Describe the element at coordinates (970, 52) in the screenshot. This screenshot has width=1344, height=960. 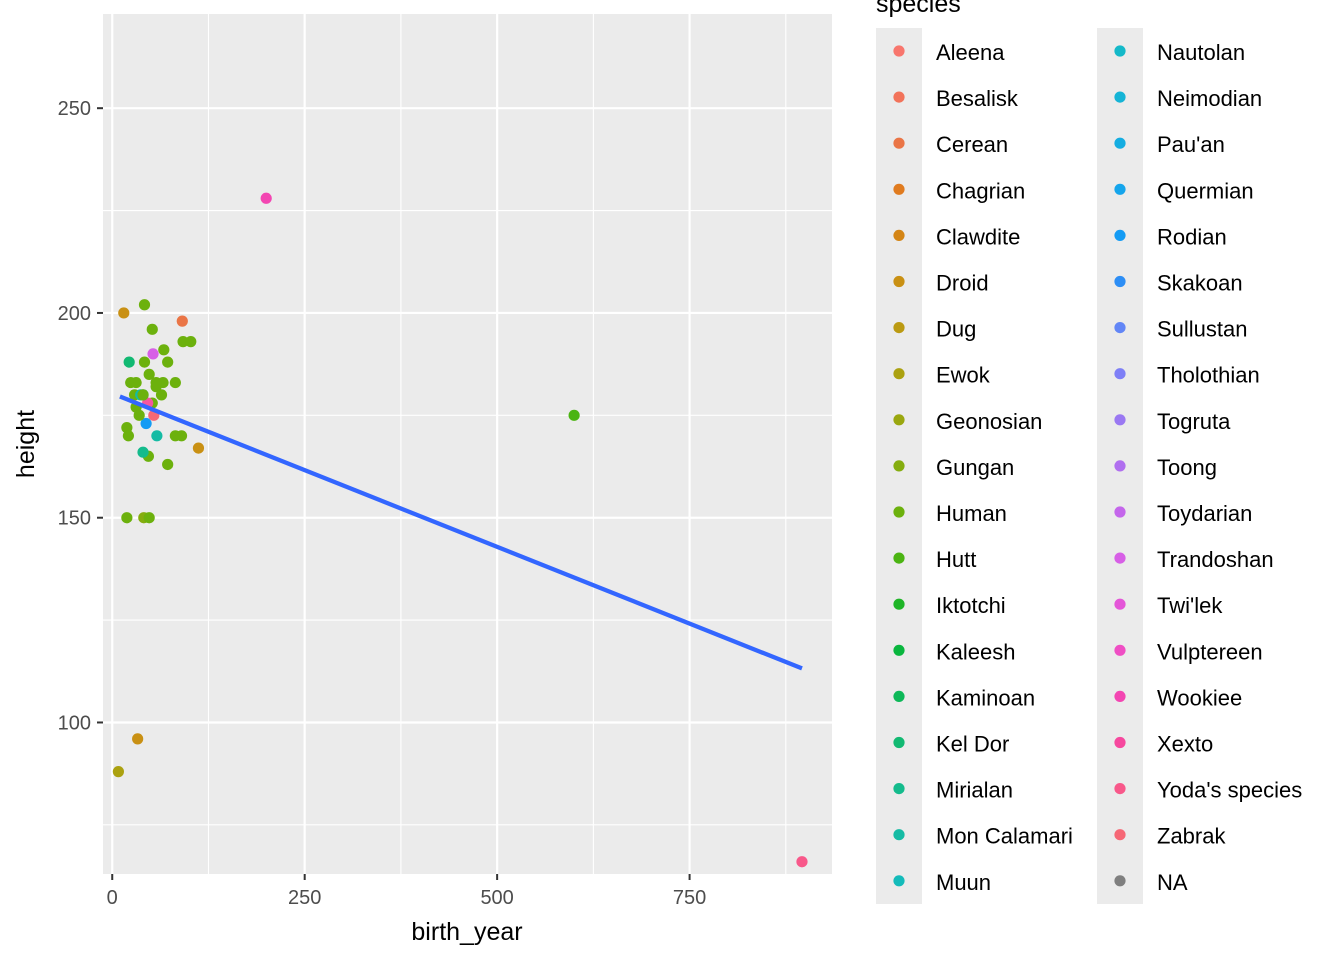
I see `legend-label-0: Aleena` at that location.